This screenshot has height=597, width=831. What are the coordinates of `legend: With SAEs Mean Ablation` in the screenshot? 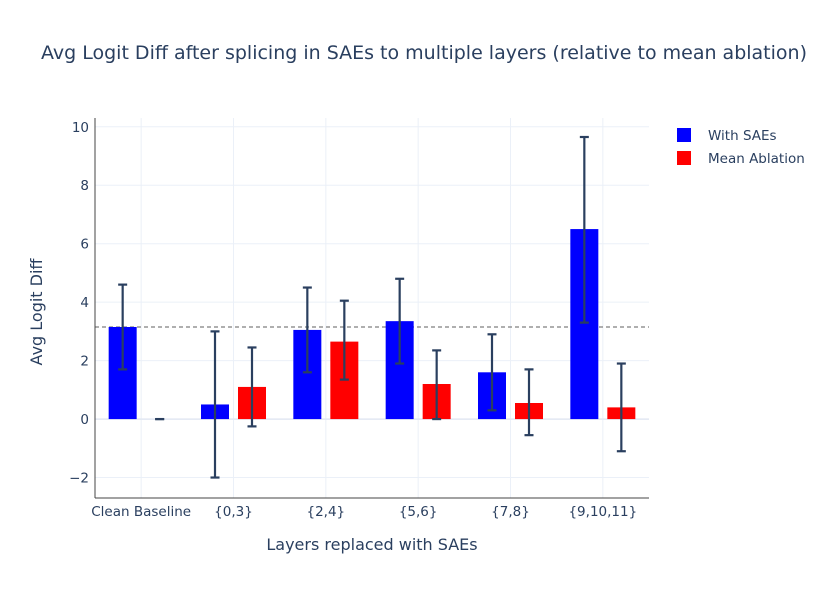 It's located at (741, 147).